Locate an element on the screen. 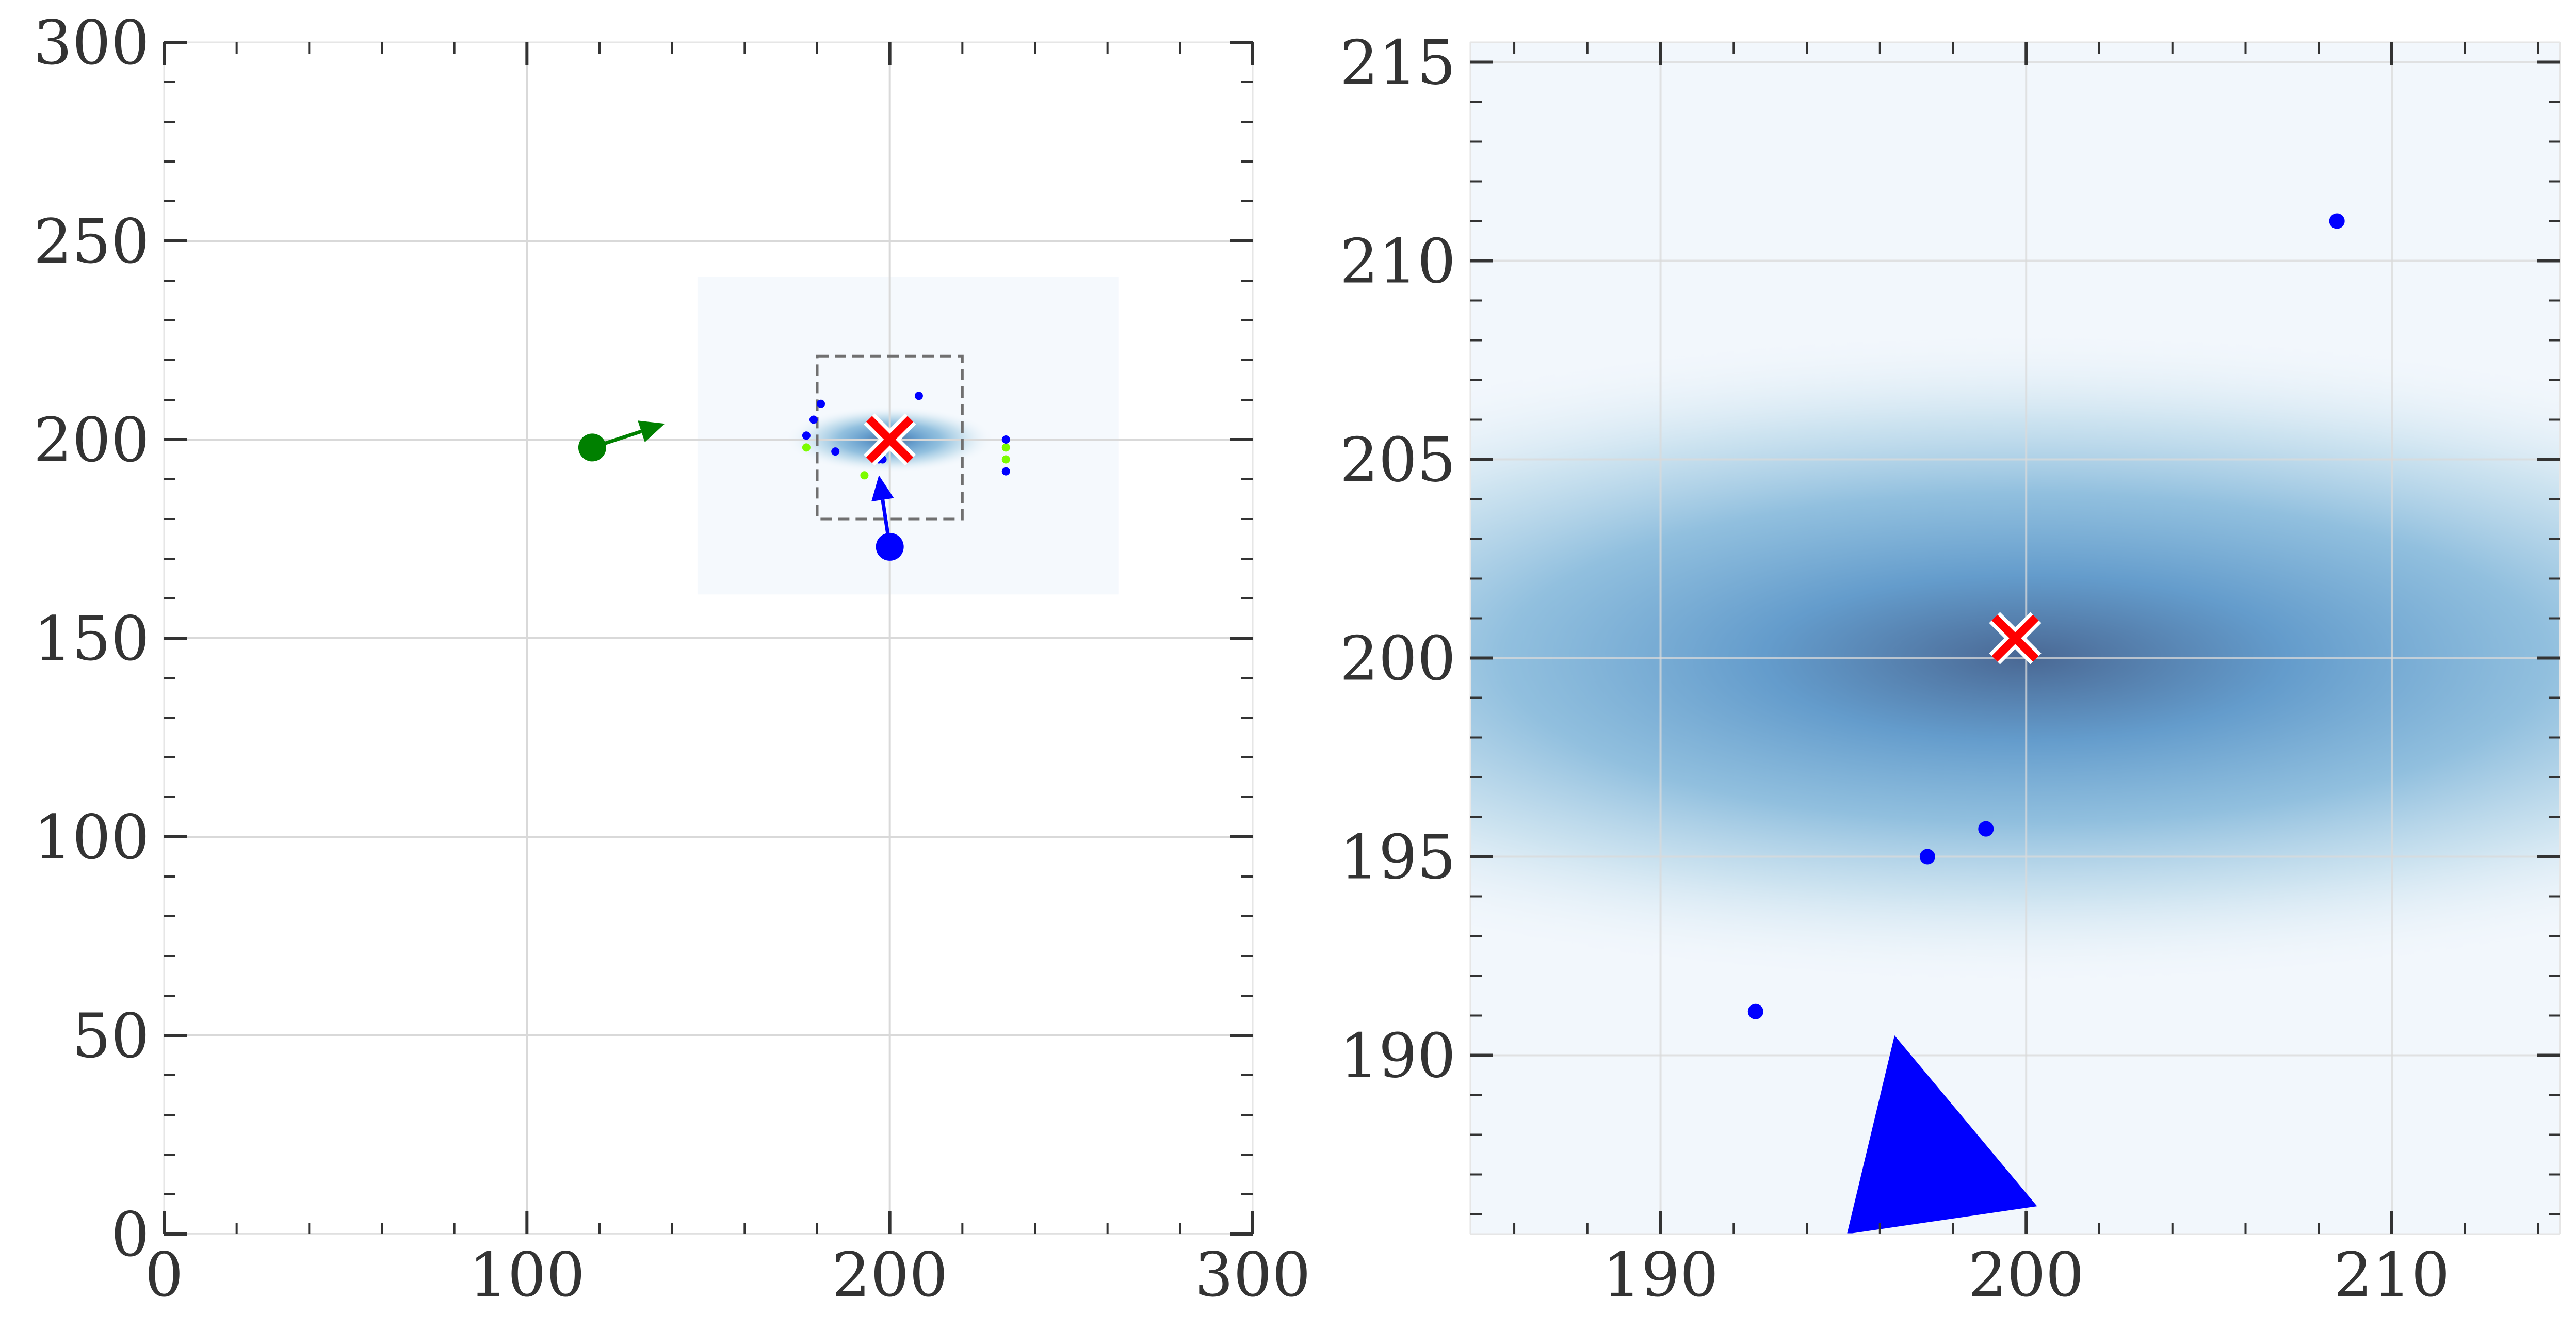 This screenshot has height=1330, width=2576. y-tick-label: 210 is located at coordinates (1398, 261).